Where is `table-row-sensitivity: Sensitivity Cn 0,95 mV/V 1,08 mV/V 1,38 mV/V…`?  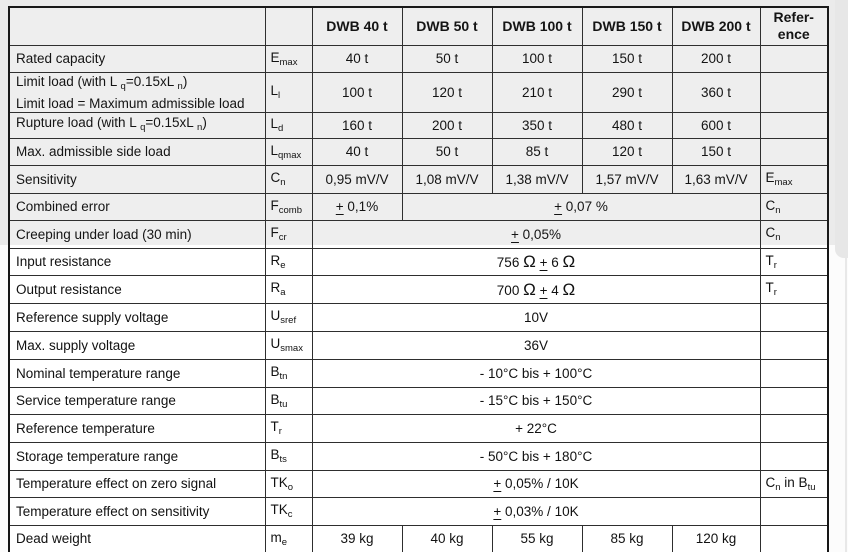
table-row-sensitivity: Sensitivity Cn 0,95 mV/V 1,08 mV/V 1,38 mV/V… is located at coordinates (418, 179).